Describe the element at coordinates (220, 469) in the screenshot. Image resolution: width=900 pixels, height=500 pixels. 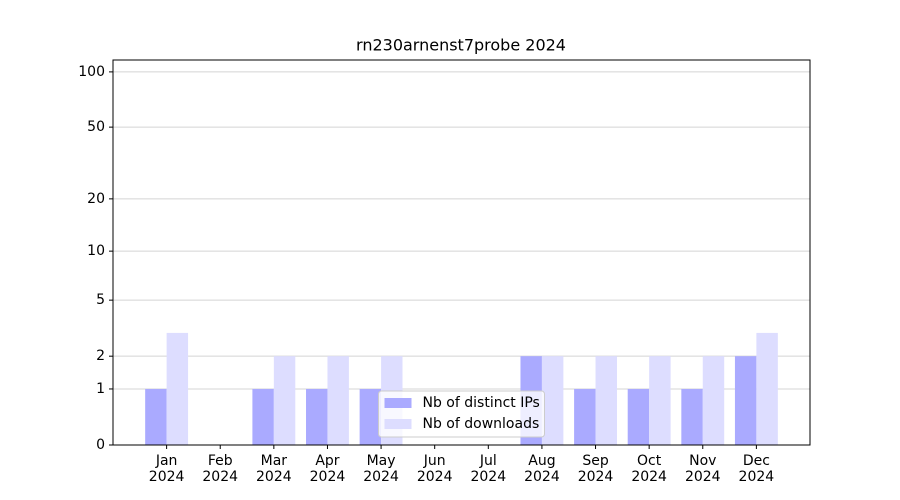
I see `x-tick-label: Feb 2024` at that location.